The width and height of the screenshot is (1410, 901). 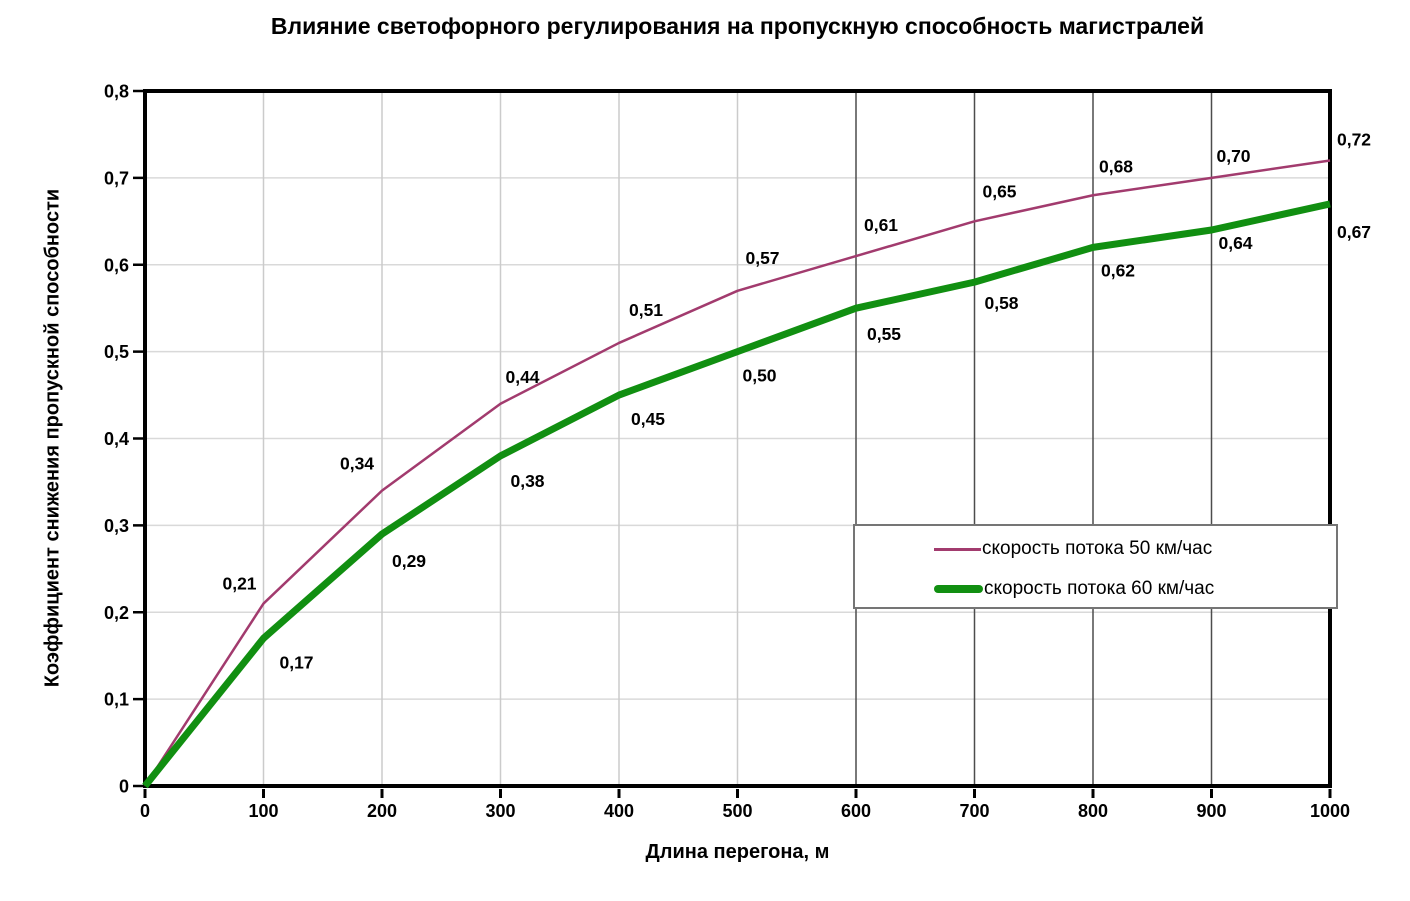 What do you see at coordinates (116, 178) in the screenshot?
I see `y-tick-label: 0,7` at bounding box center [116, 178].